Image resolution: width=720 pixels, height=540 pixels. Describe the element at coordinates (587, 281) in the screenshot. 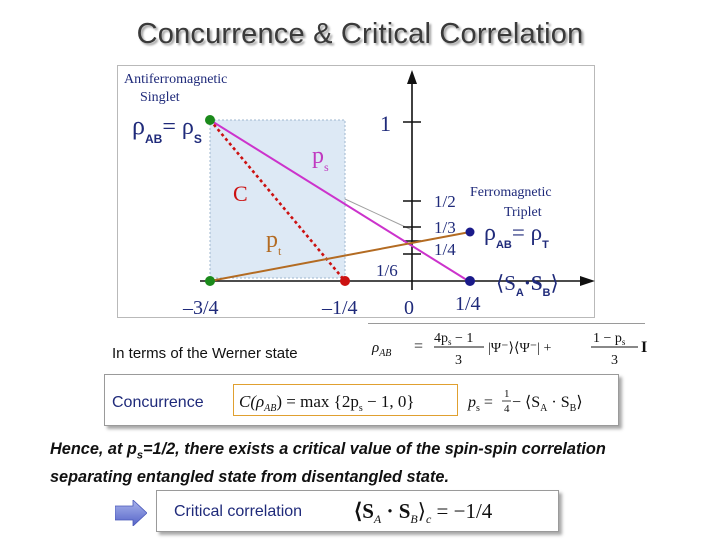

I see `x-axis-arrow-icon` at that location.